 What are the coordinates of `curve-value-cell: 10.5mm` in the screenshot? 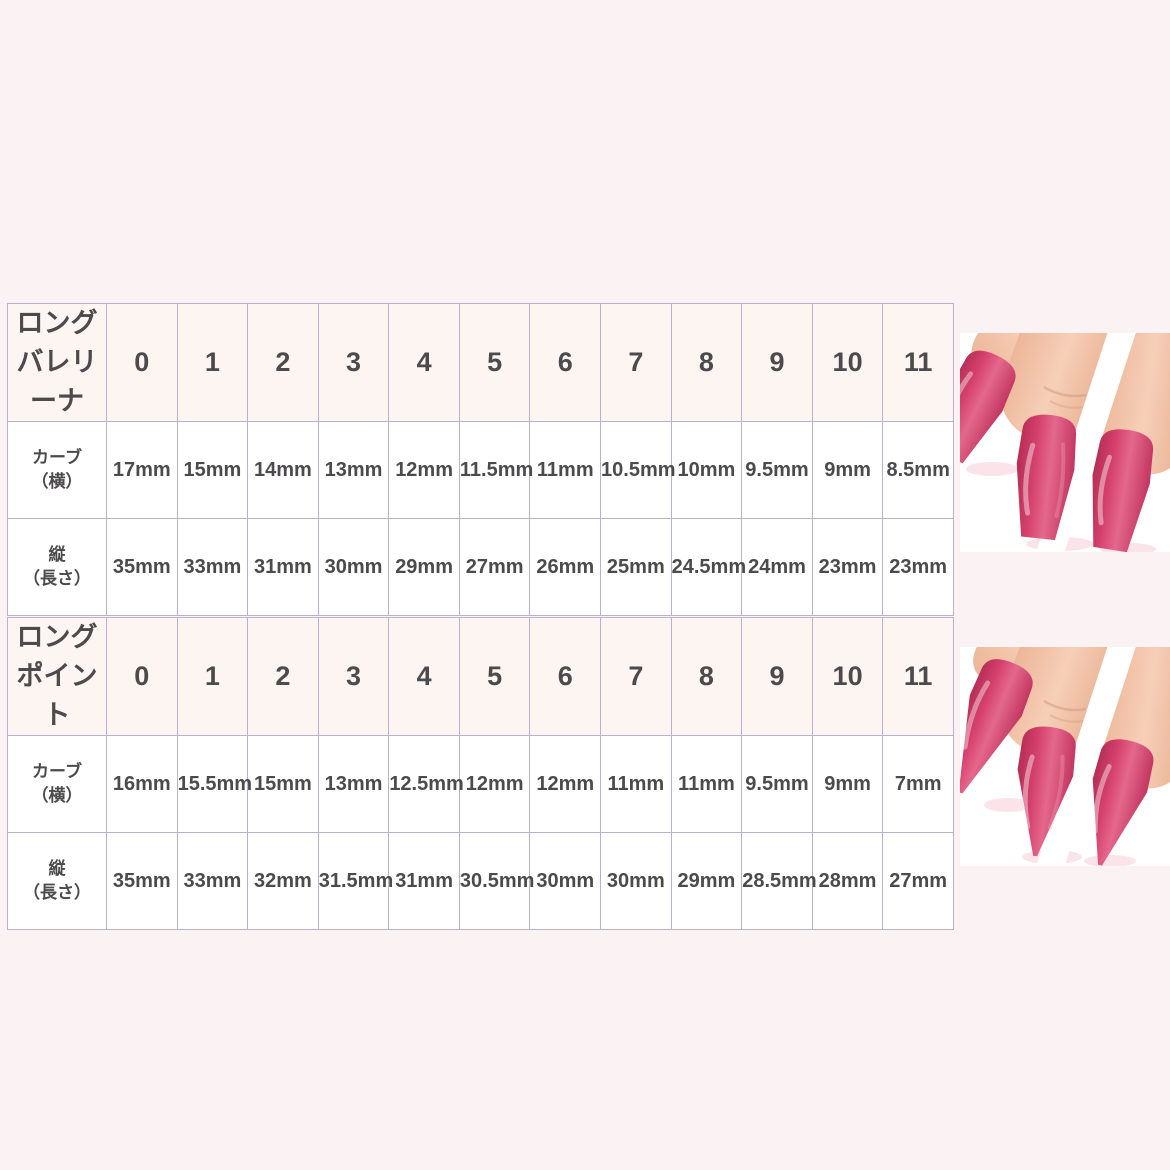 It's located at (638, 470).